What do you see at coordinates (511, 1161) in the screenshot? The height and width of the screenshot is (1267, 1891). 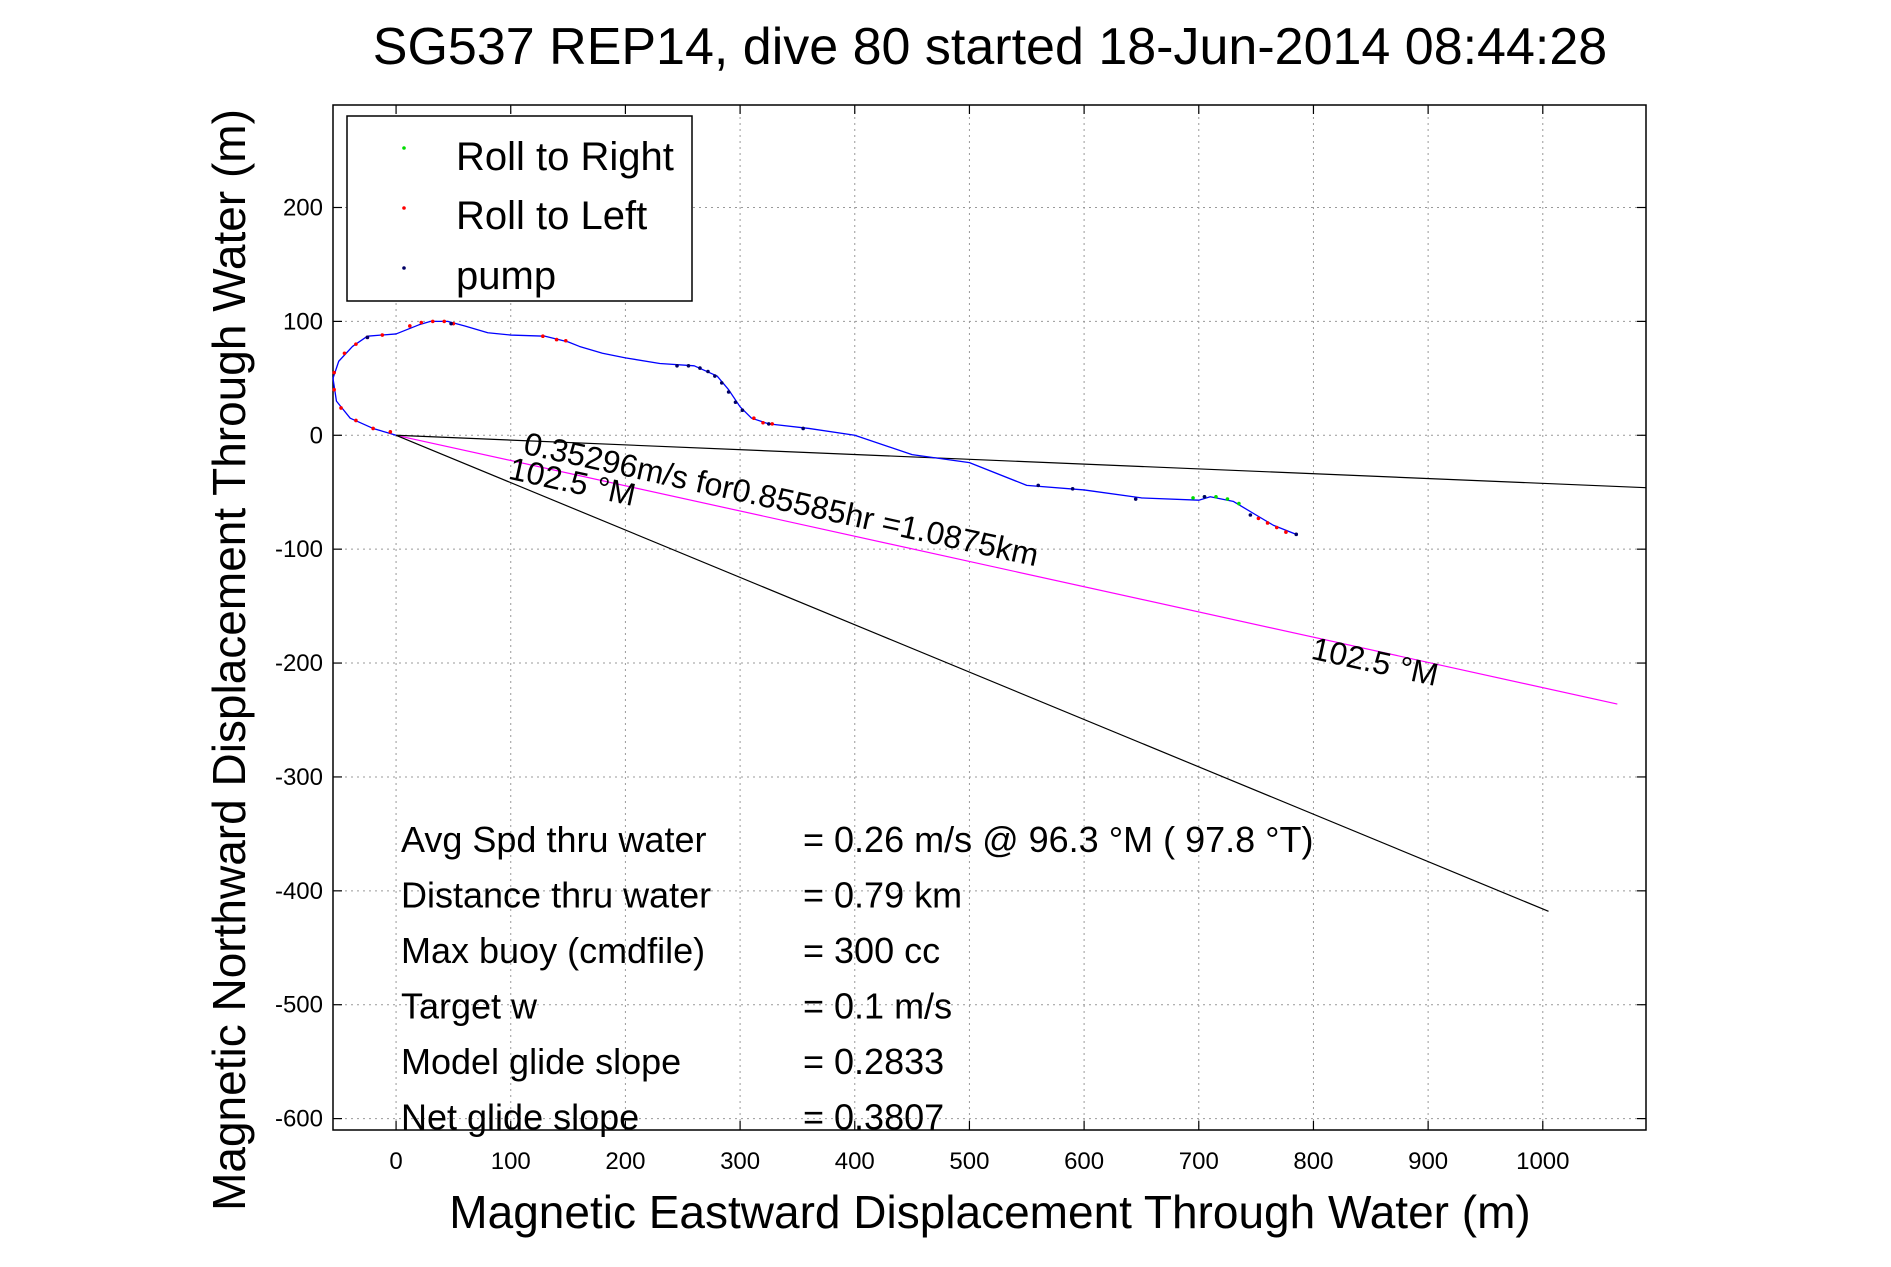 I see `x-tick-label: 100` at bounding box center [511, 1161].